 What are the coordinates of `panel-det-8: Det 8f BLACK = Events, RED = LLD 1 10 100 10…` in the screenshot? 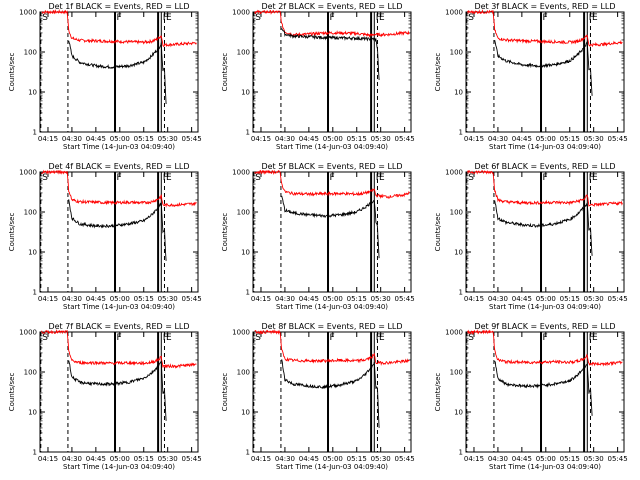 It's located at (318, 396).